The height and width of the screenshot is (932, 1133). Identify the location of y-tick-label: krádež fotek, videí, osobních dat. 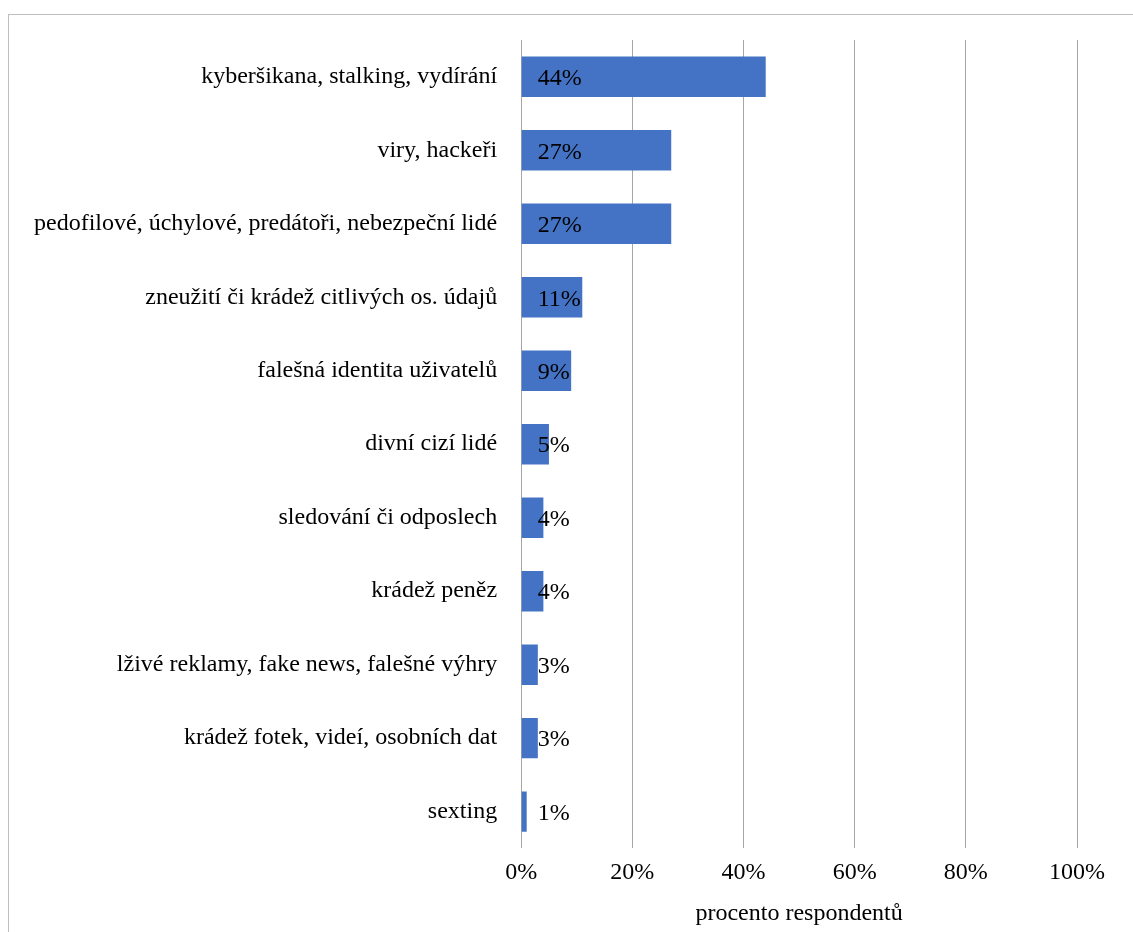
(340, 736).